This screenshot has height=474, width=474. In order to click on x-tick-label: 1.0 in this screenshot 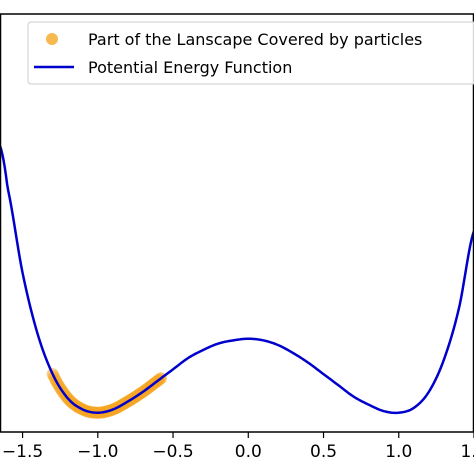, I will do `click(398, 452)`.